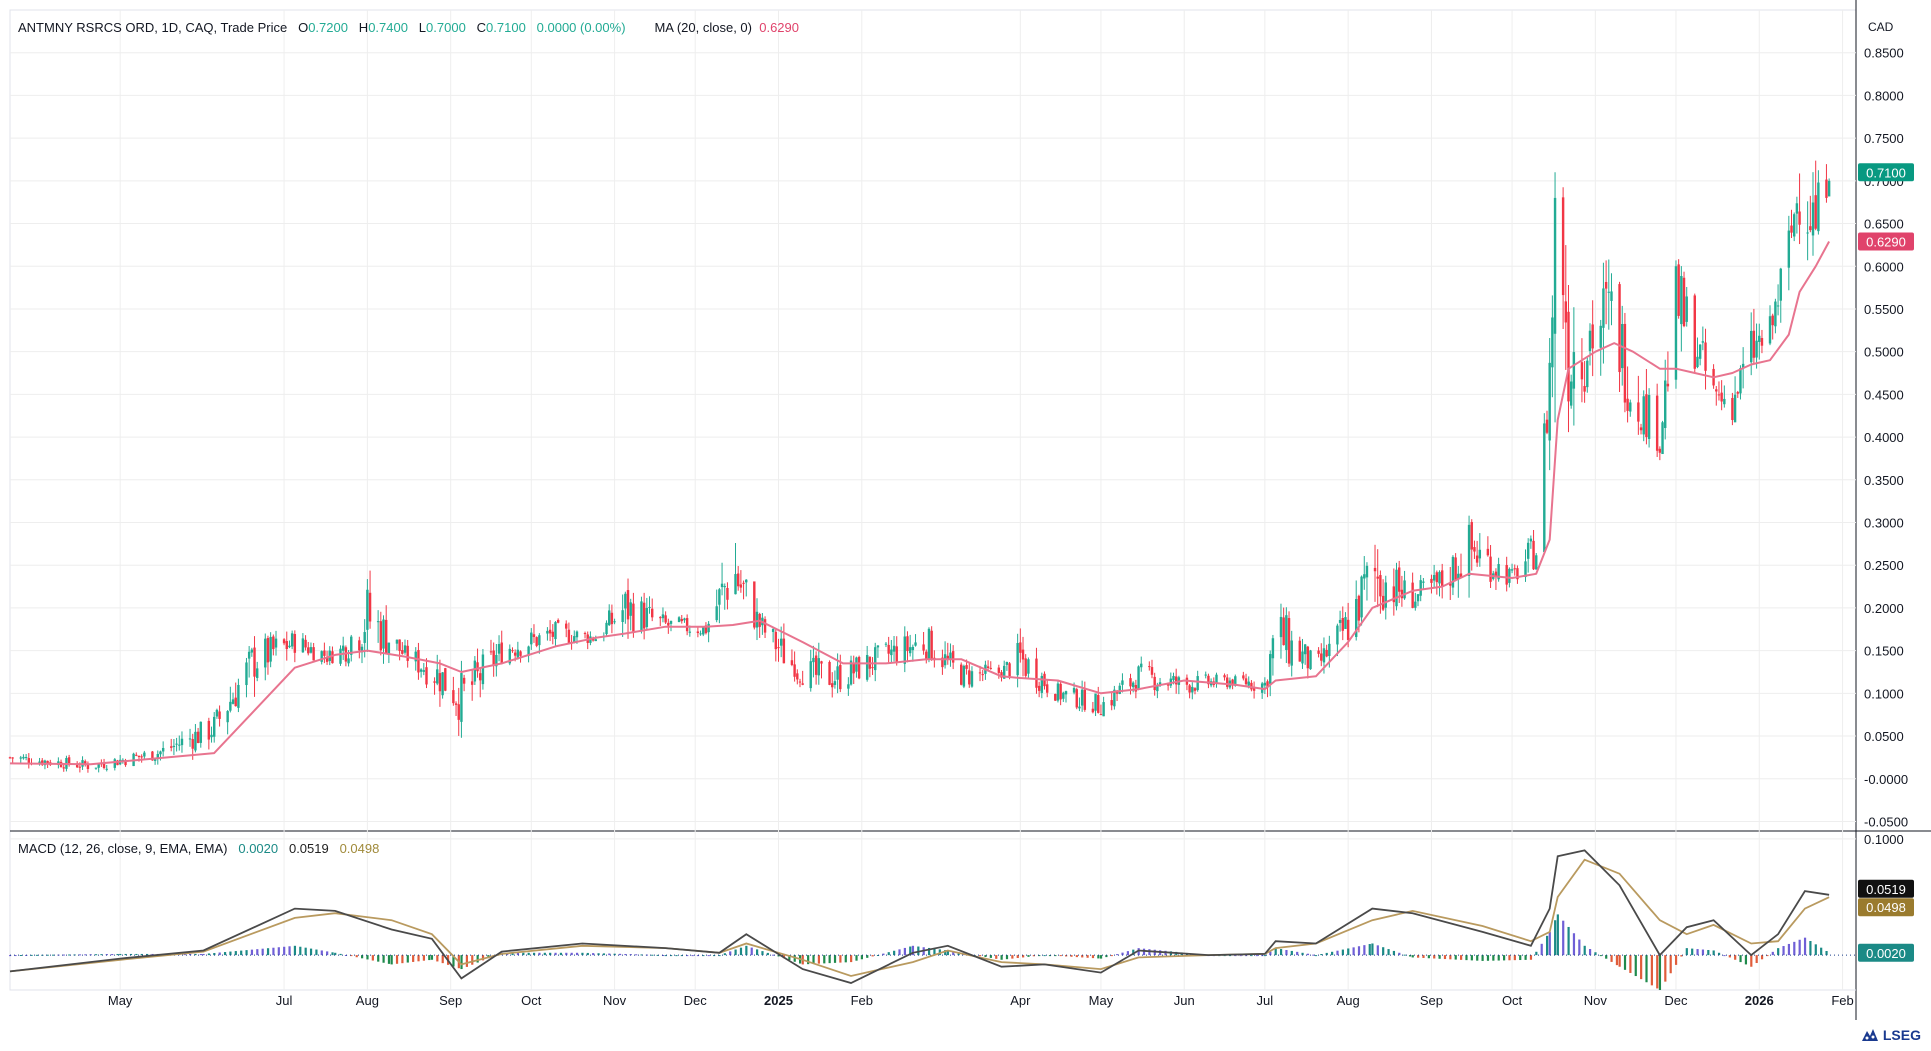  Describe the element at coordinates (696, 1000) in the screenshot. I see `time-tick-label: Dec` at that location.